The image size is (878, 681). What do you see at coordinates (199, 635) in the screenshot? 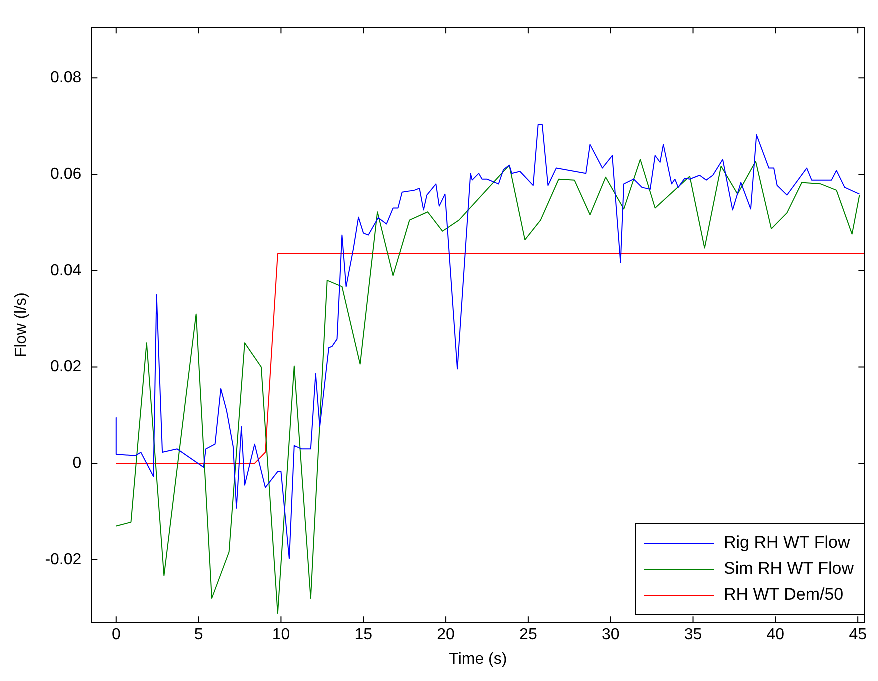
I see `x-tick-label: 5` at bounding box center [199, 635].